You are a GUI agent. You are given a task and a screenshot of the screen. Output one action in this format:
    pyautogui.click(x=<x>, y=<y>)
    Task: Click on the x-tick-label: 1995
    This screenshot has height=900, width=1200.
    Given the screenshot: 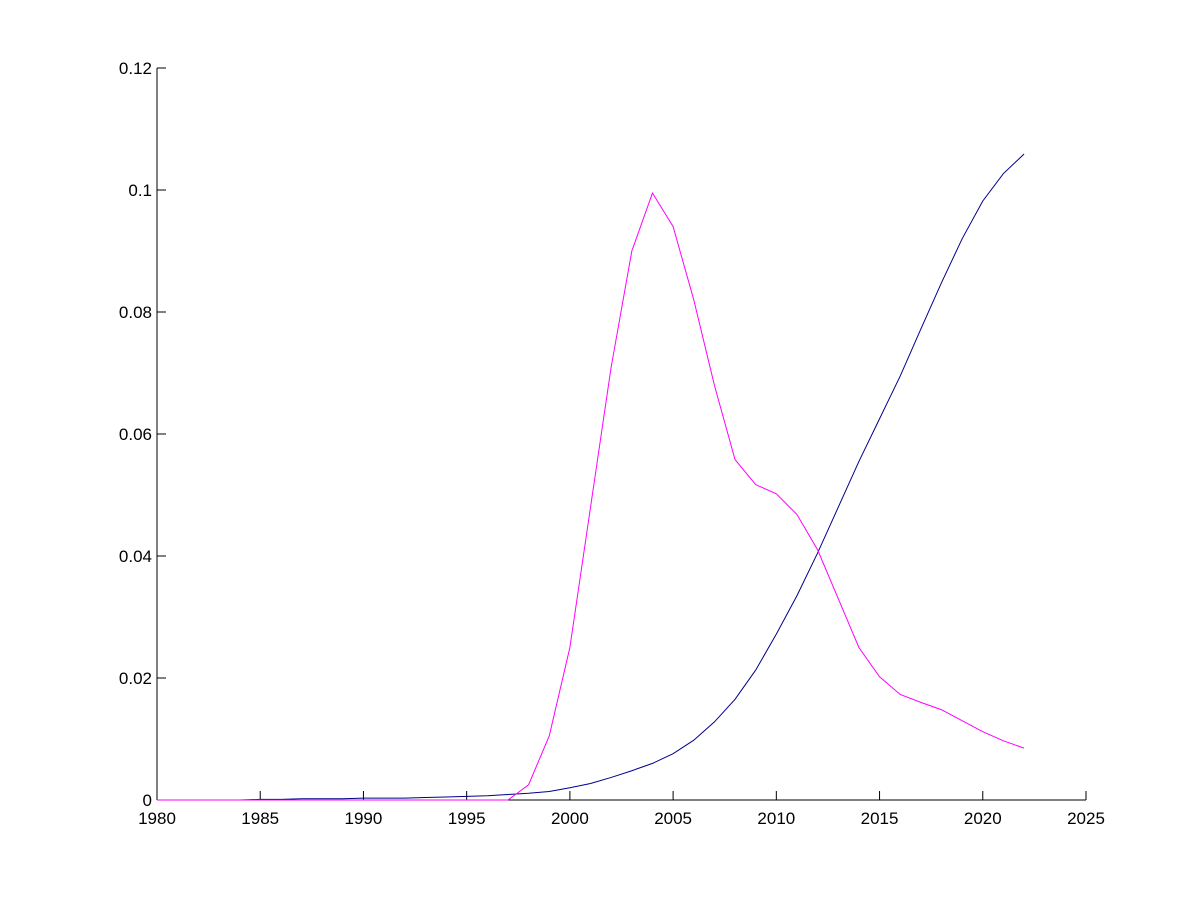 What is the action you would take?
    pyautogui.click(x=467, y=818)
    